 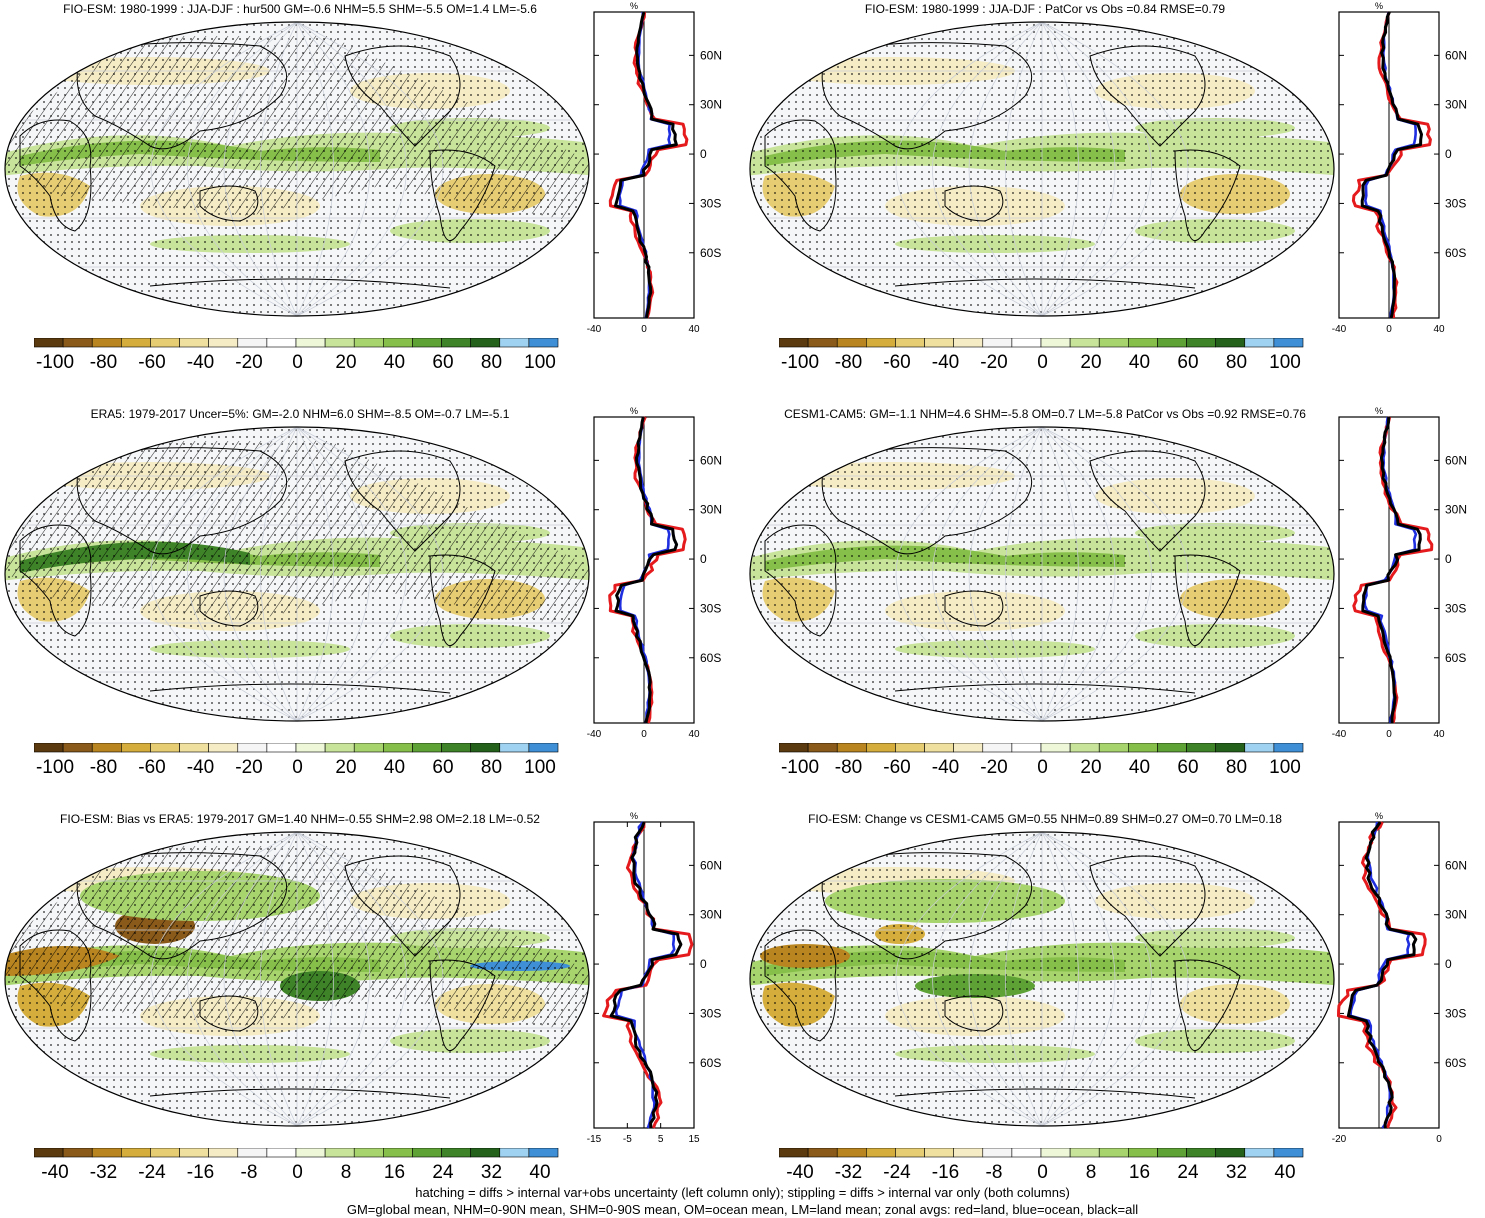 What do you see at coordinates (646, 165) in the screenshot?
I see `zonal-all-line` at bounding box center [646, 165].